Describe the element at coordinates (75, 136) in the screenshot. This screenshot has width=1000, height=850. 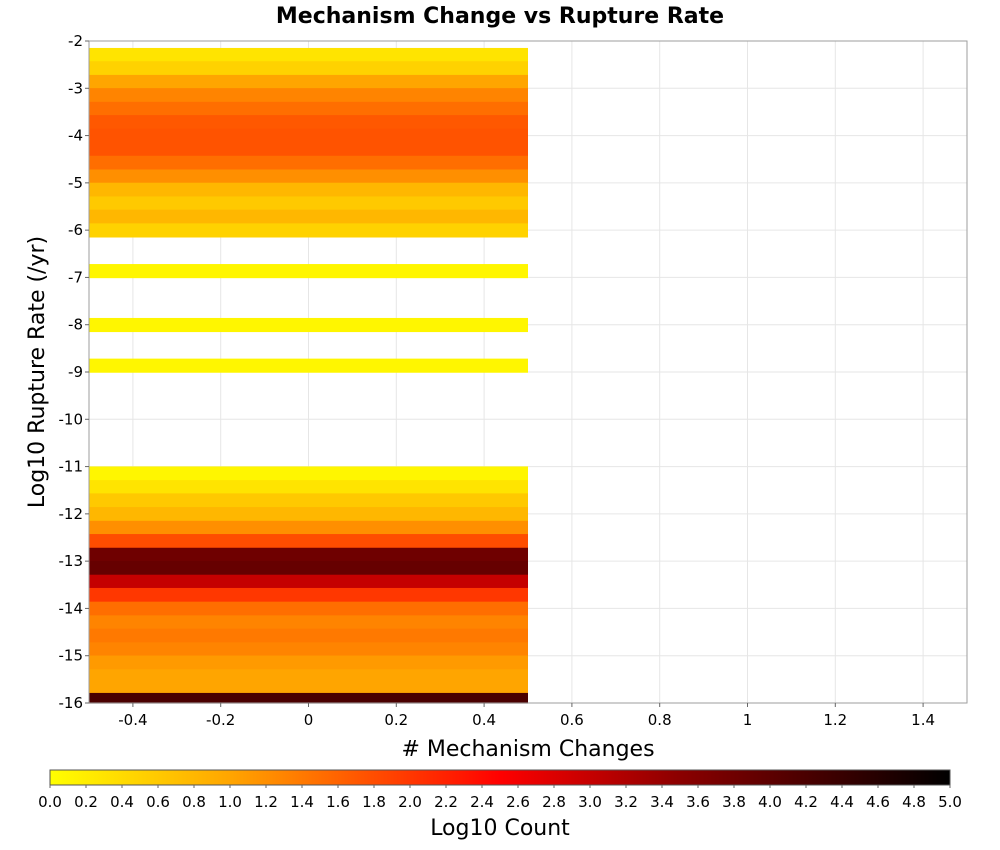
I see `y-tick-label: -4` at that location.